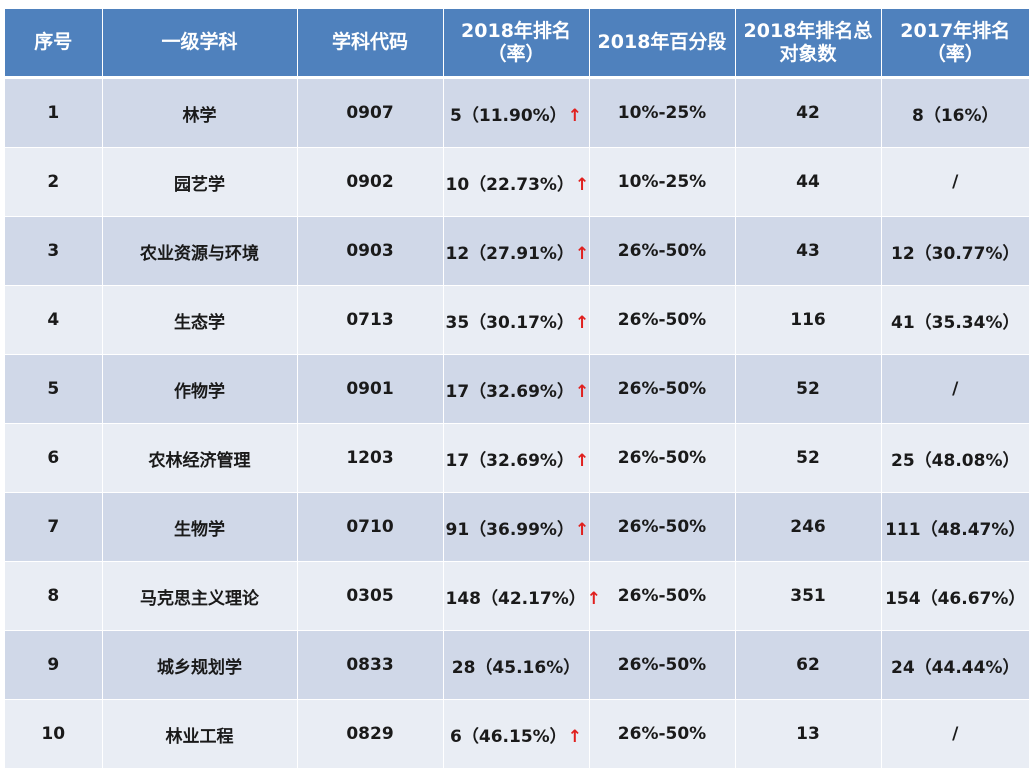 The width and height of the screenshot is (1036, 775). I want to click on cell-no: 10, so click(54, 734).